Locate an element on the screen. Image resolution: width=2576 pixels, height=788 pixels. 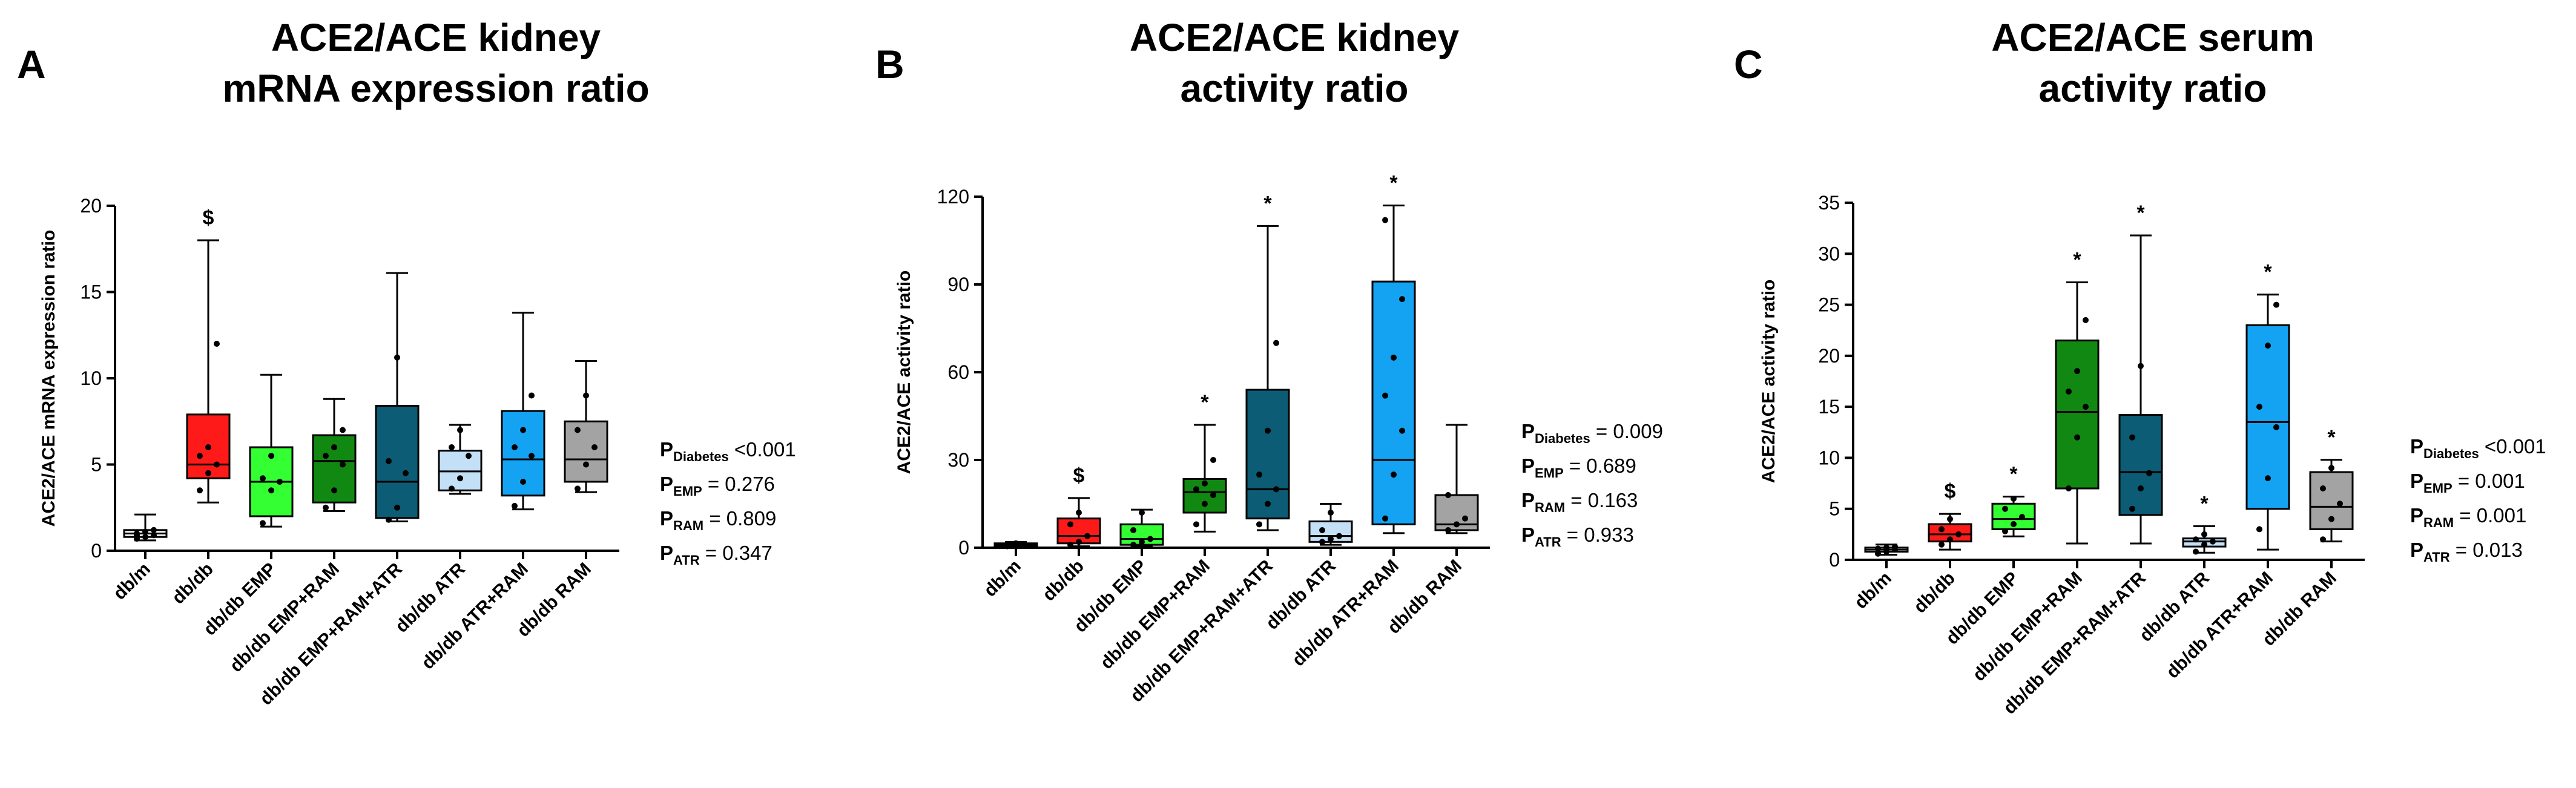
p-value-line: PATR = 0.013 is located at coordinates (2478, 553).